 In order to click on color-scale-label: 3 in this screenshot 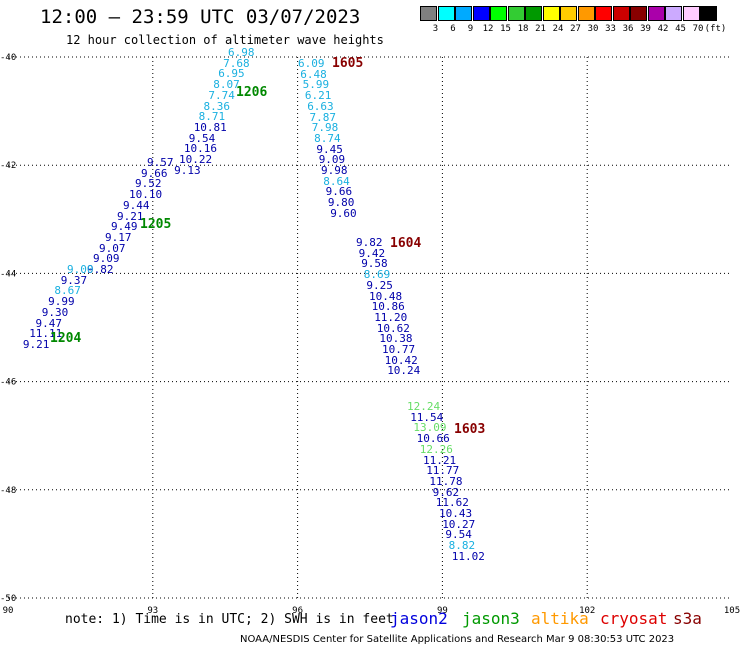, I will do `click(435, 29)`.